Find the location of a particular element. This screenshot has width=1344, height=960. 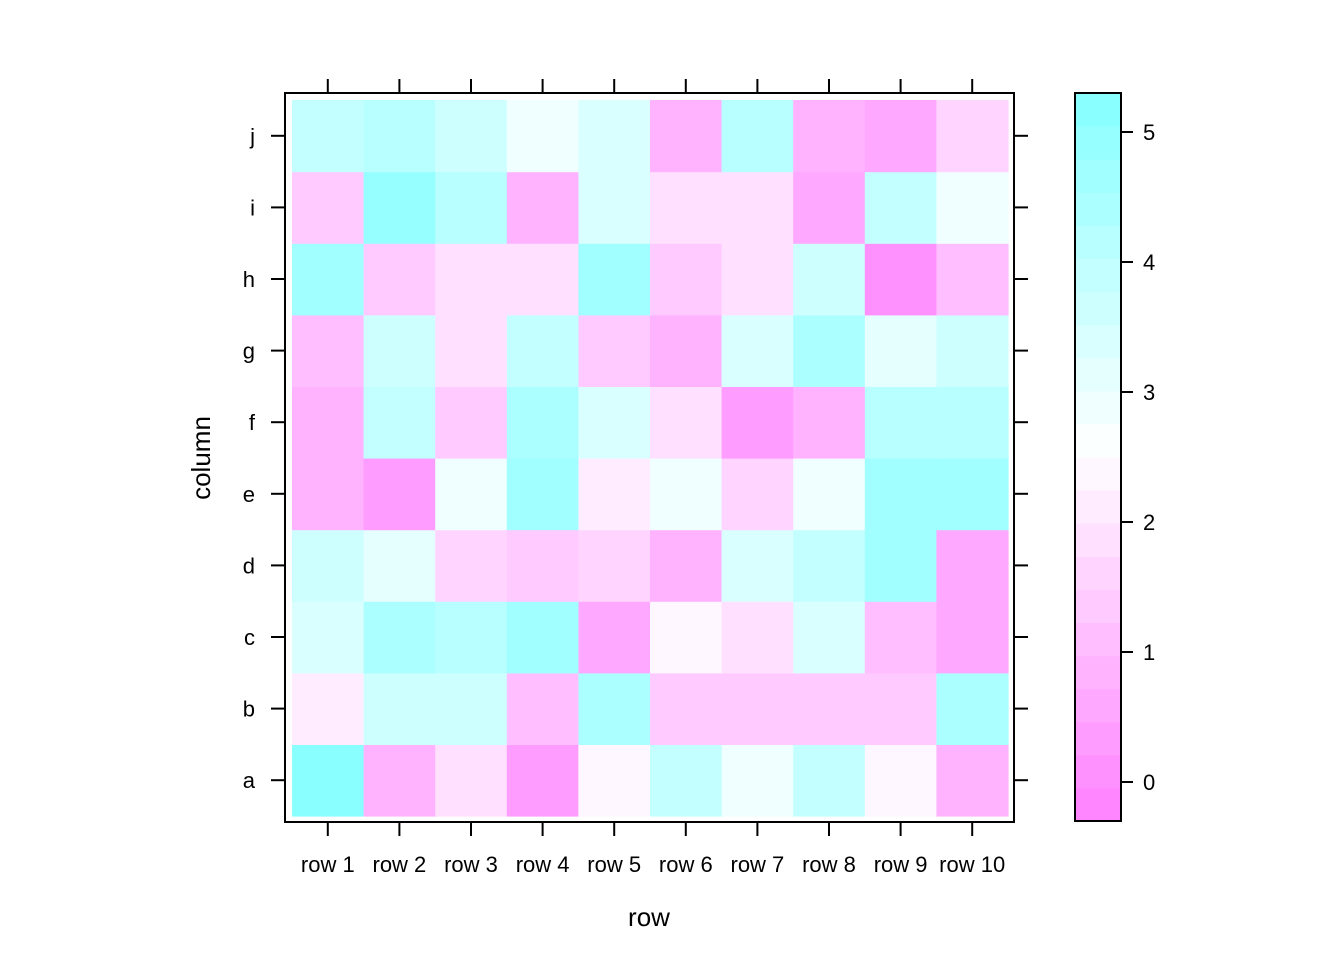

colorbar-tick-label: 2 is located at coordinates (1149, 522).